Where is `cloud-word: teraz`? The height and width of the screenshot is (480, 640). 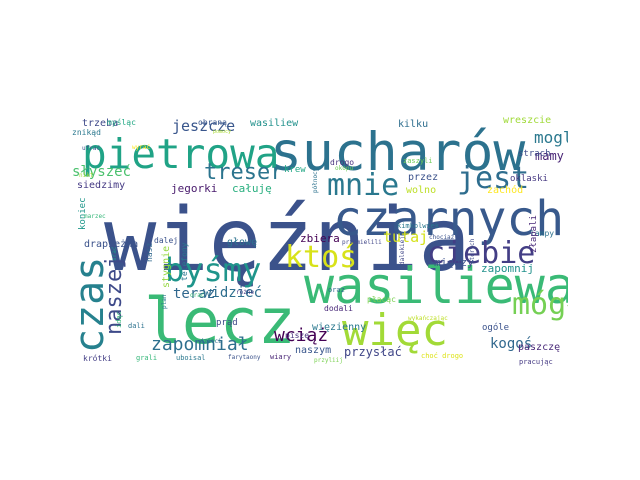
cloud-word: teraz is located at coordinates (194, 294).